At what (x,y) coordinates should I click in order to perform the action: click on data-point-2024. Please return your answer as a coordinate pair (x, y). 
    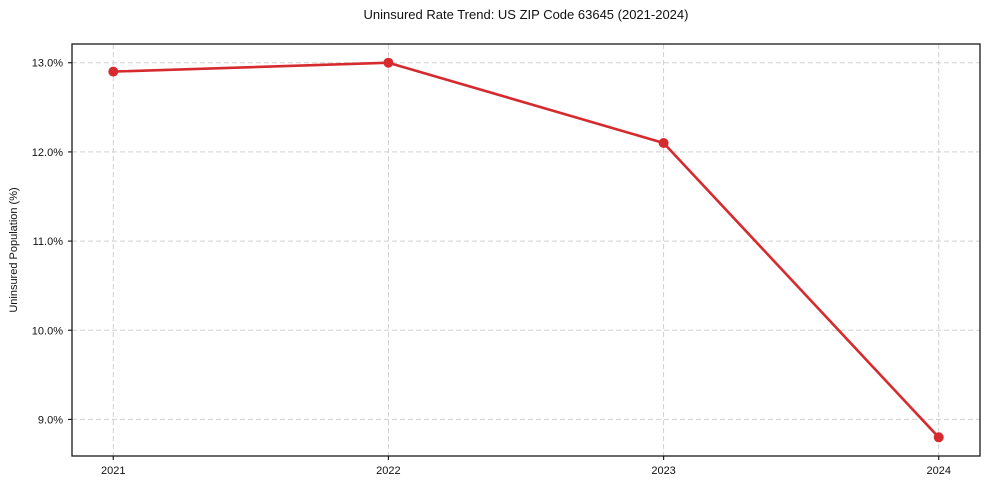
    Looking at the image, I should click on (938, 437).